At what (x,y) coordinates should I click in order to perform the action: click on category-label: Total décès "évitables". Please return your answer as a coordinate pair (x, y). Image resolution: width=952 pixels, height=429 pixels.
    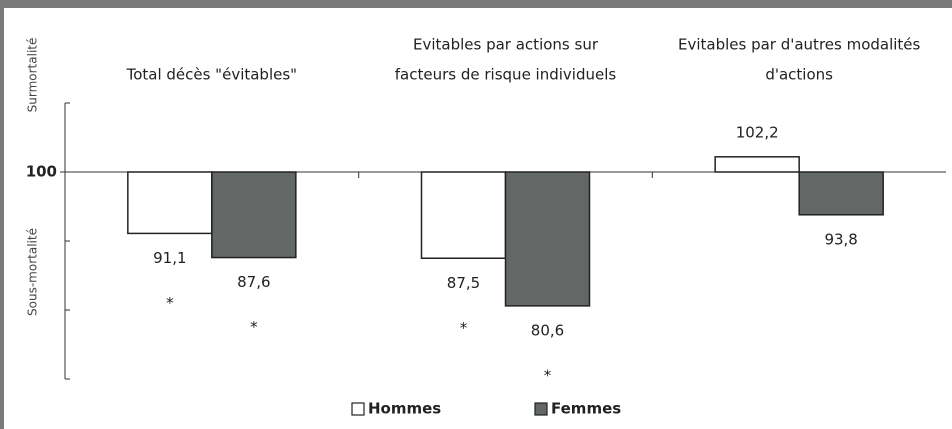
    Looking at the image, I should click on (212, 75).